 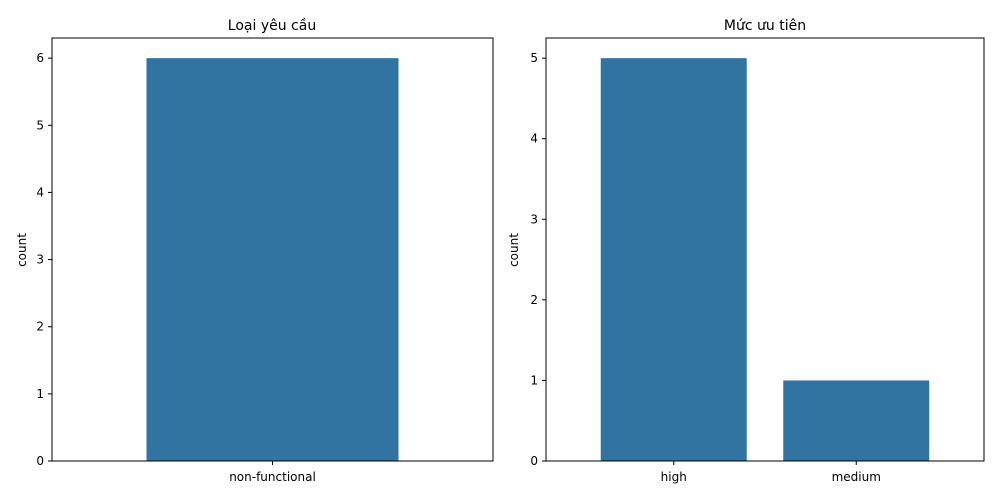 What do you see at coordinates (674, 477) in the screenshot?
I see `x-tick-label: high` at bounding box center [674, 477].